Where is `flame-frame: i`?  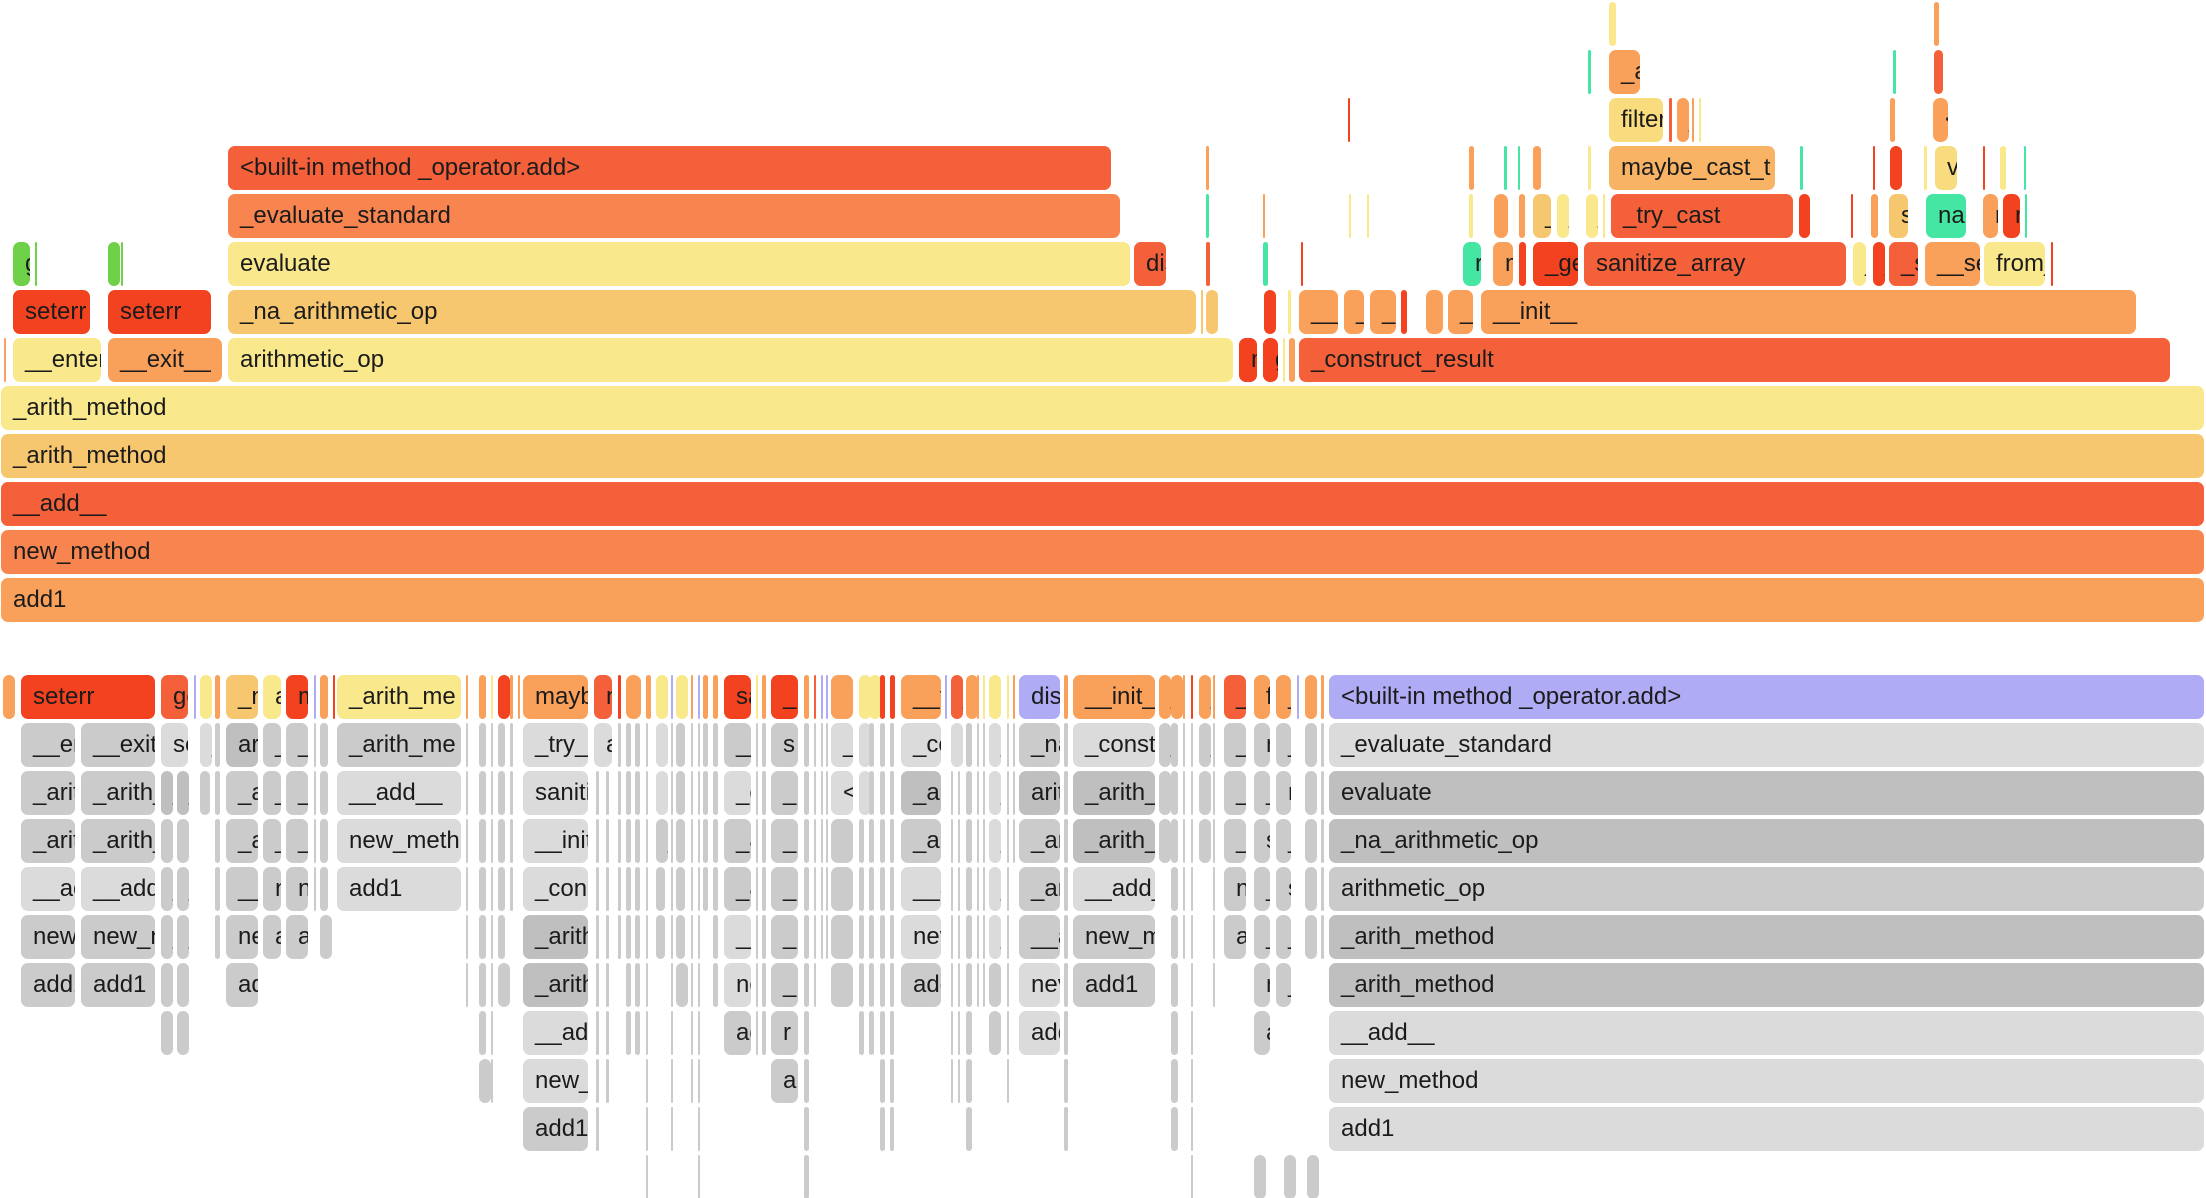
flame-frame: i is located at coordinates (972, 697).